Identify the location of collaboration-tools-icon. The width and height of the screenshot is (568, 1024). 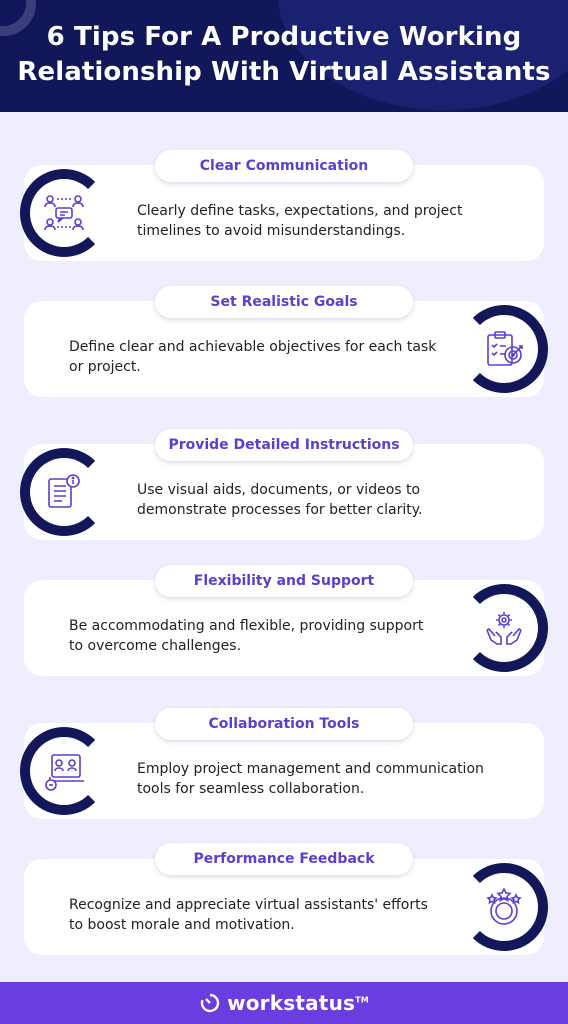
(64, 772).